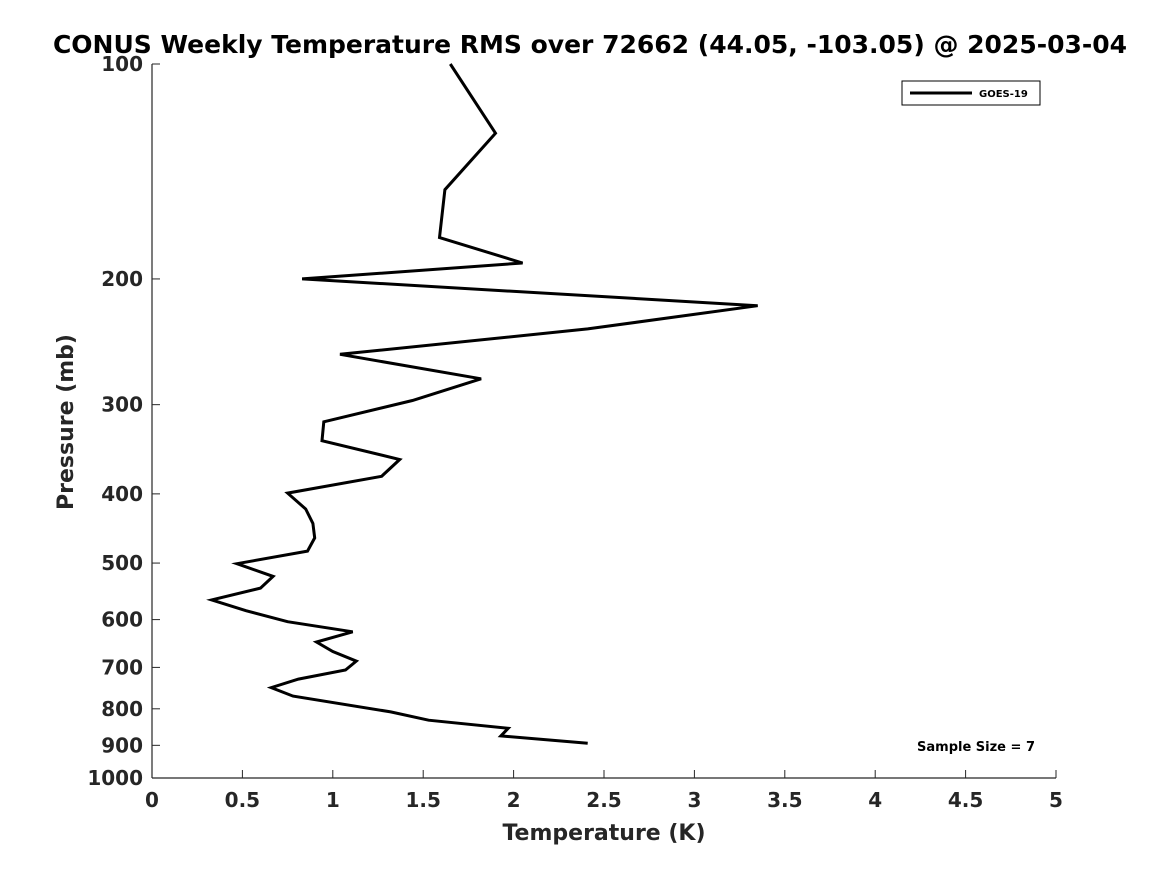 The width and height of the screenshot is (1167, 875). What do you see at coordinates (603, 800) in the screenshot?
I see `x-tick-label: 2.5` at bounding box center [603, 800].